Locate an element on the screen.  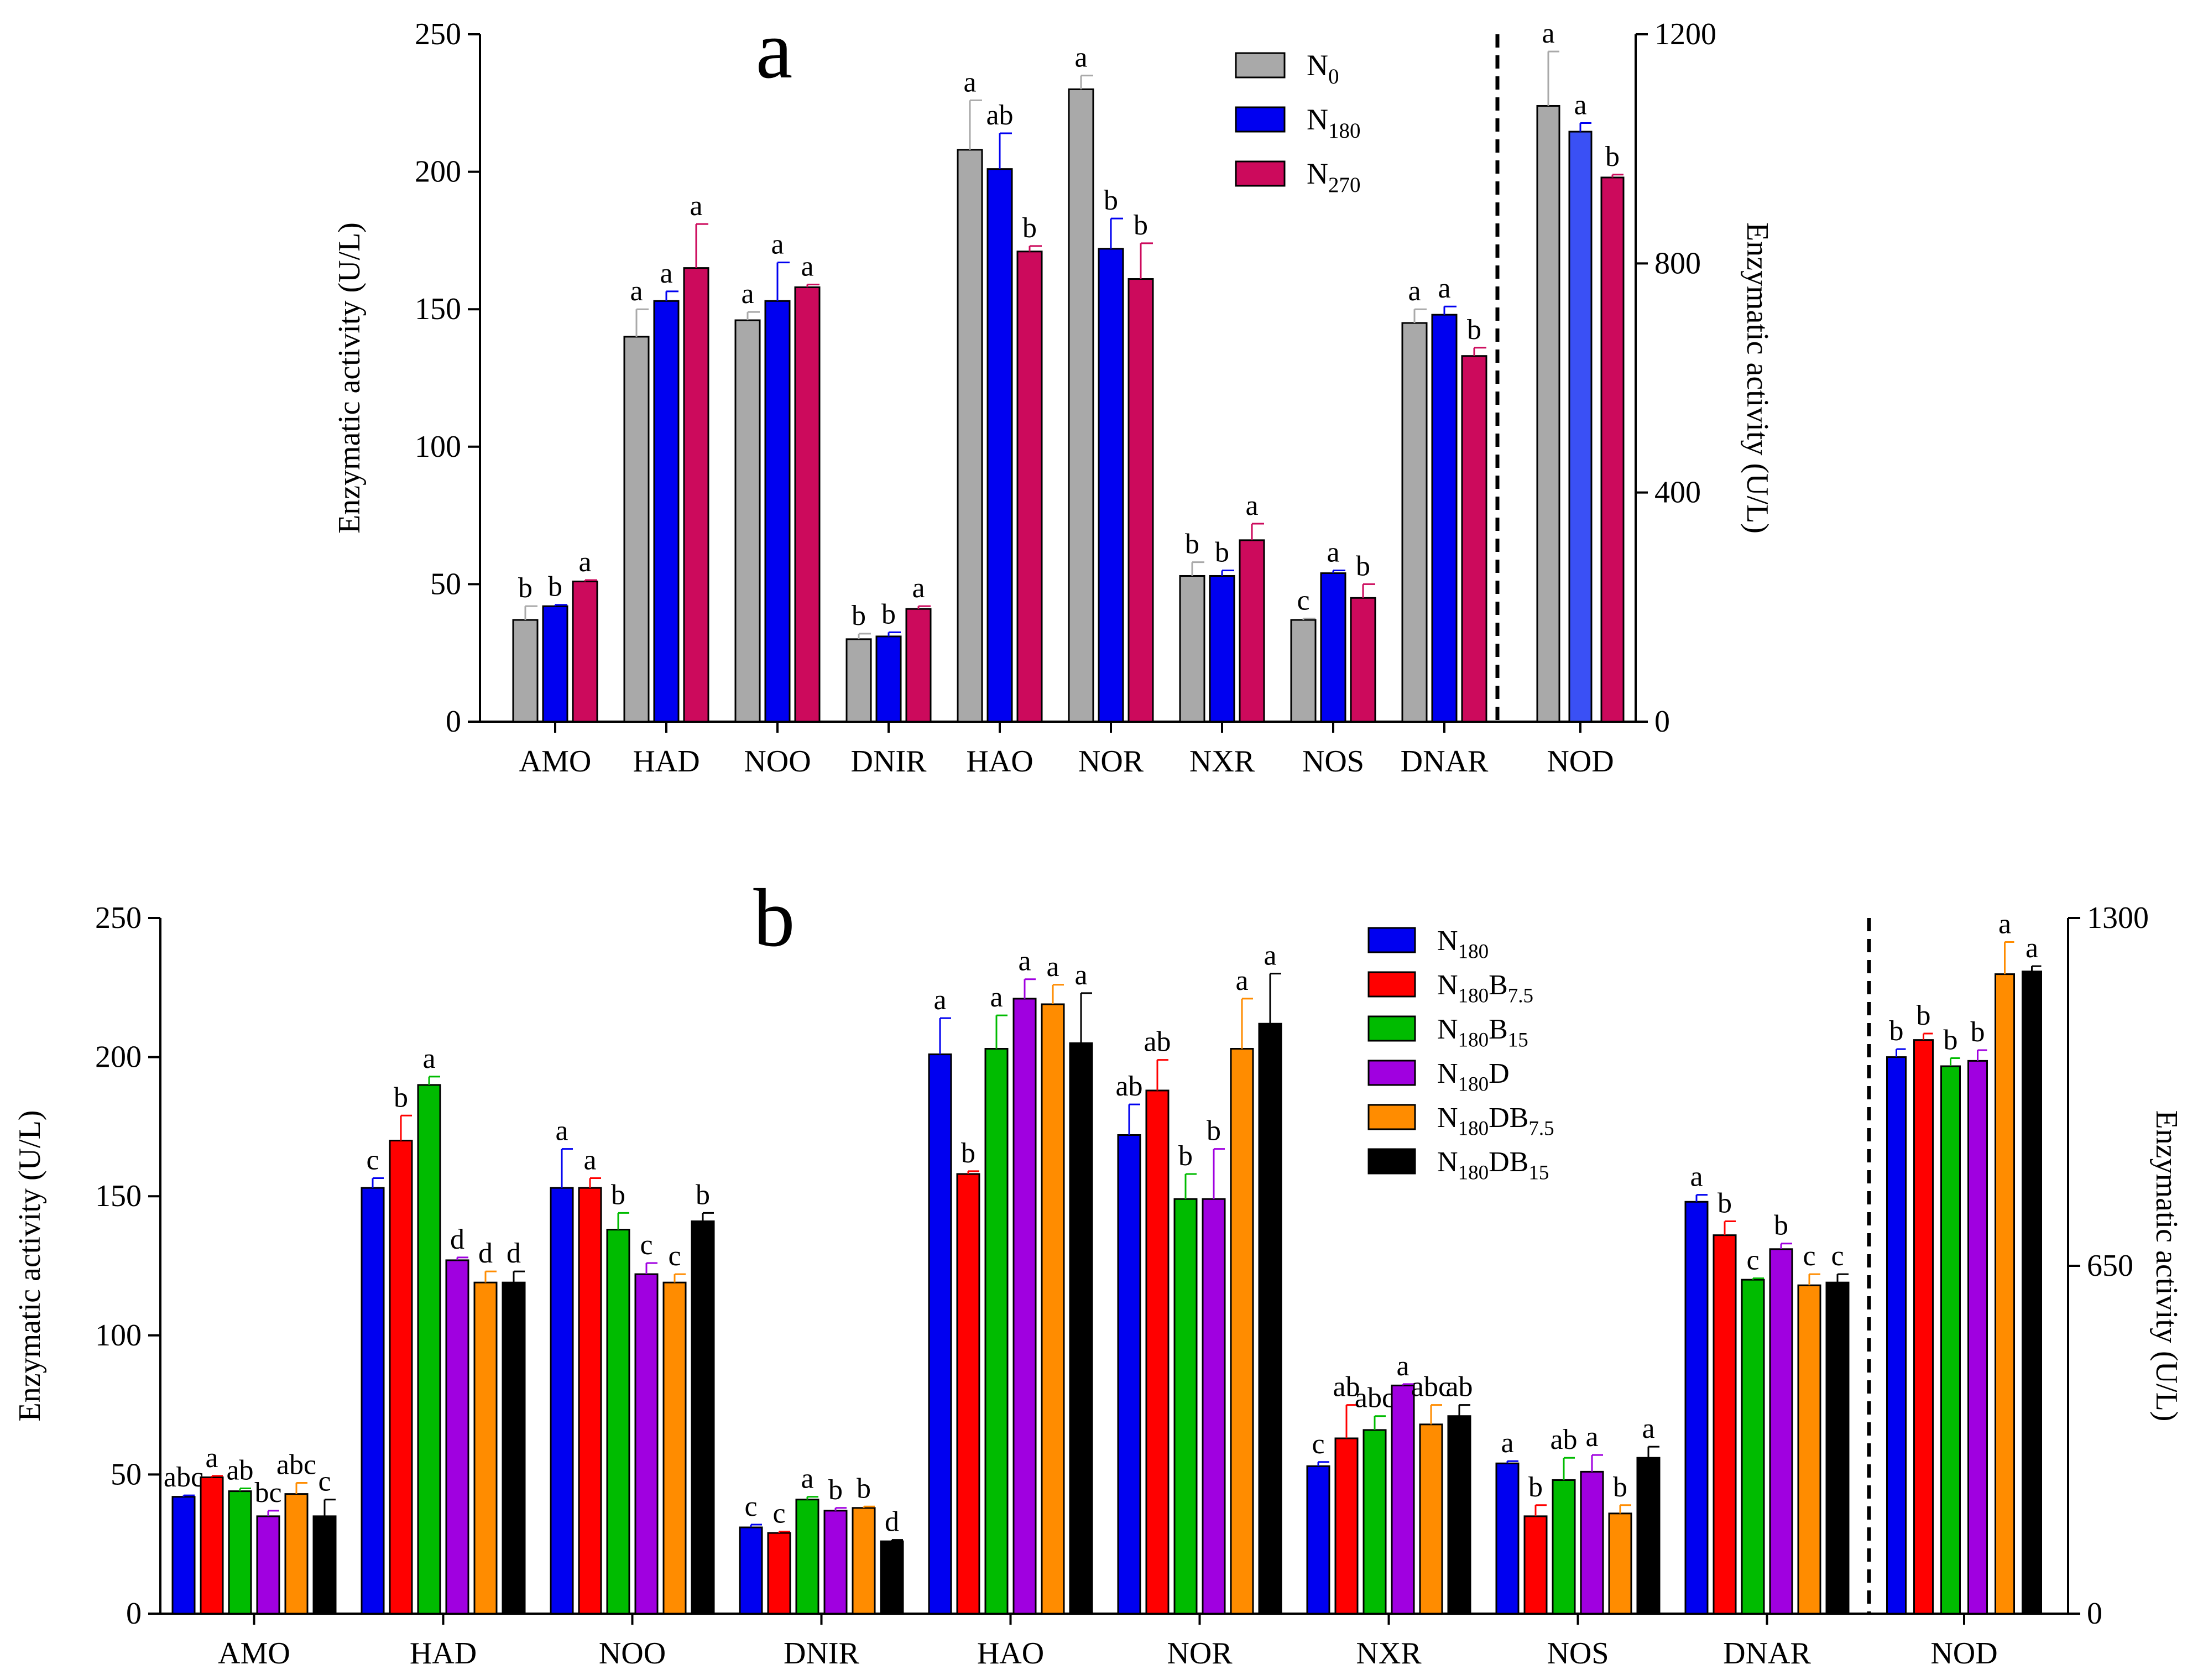
p2-significance-letter-nod: b is located at coordinates (1924, 1016).